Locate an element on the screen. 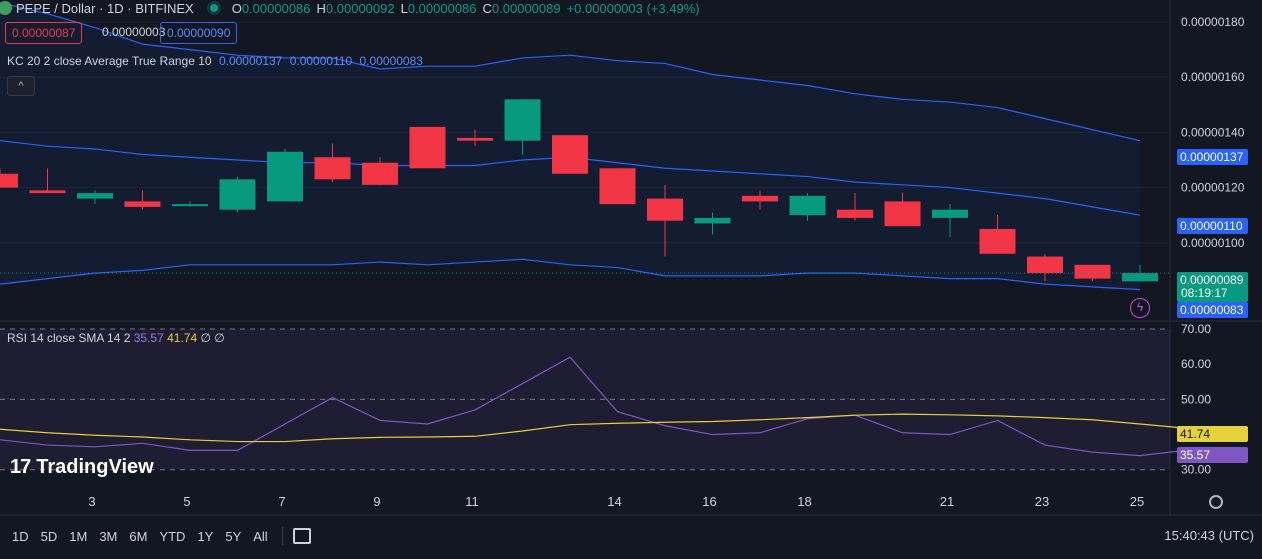 The height and width of the screenshot is (559, 1262). spread-value: 0.00000003 is located at coordinates (134, 32).